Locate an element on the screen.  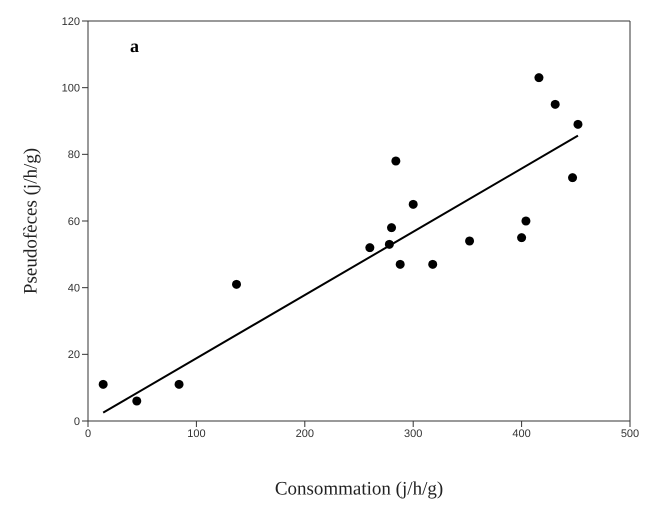
annotation: a is located at coordinates (134, 46).